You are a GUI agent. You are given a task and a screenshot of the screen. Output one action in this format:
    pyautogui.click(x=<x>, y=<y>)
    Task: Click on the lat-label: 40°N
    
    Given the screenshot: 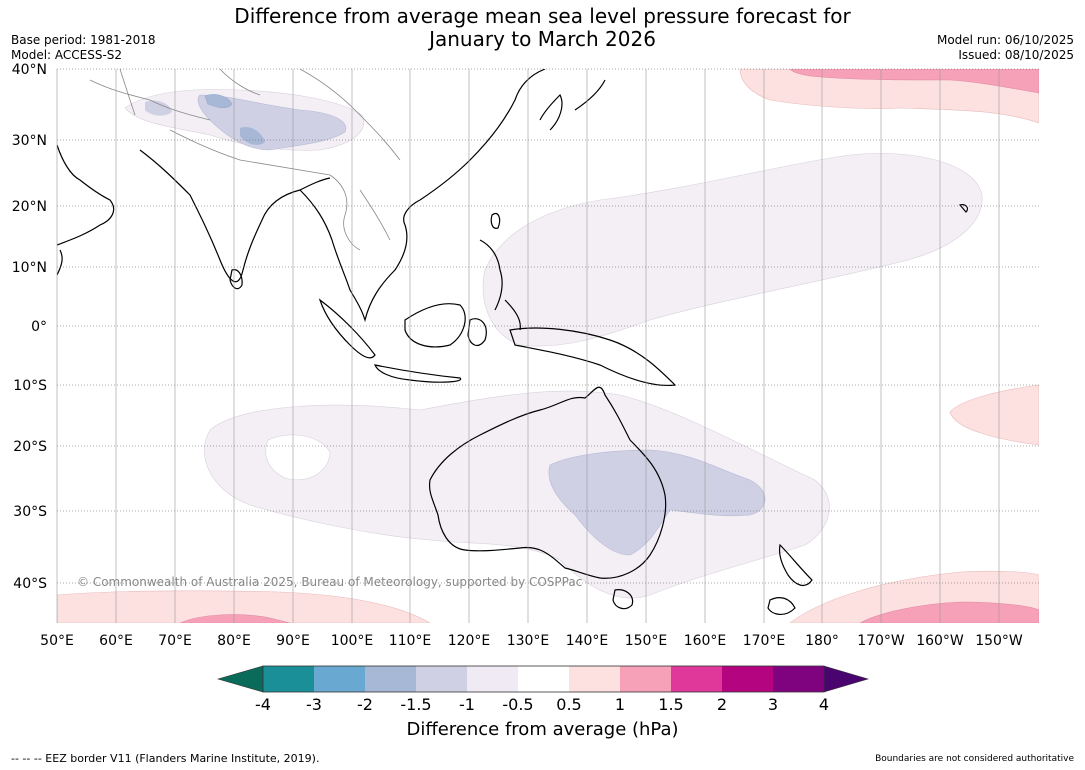 What is the action you would take?
    pyautogui.click(x=29, y=70)
    